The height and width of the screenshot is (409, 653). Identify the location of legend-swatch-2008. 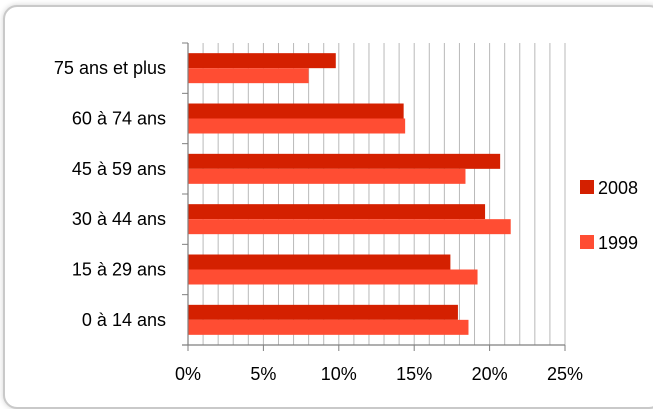
(587, 187).